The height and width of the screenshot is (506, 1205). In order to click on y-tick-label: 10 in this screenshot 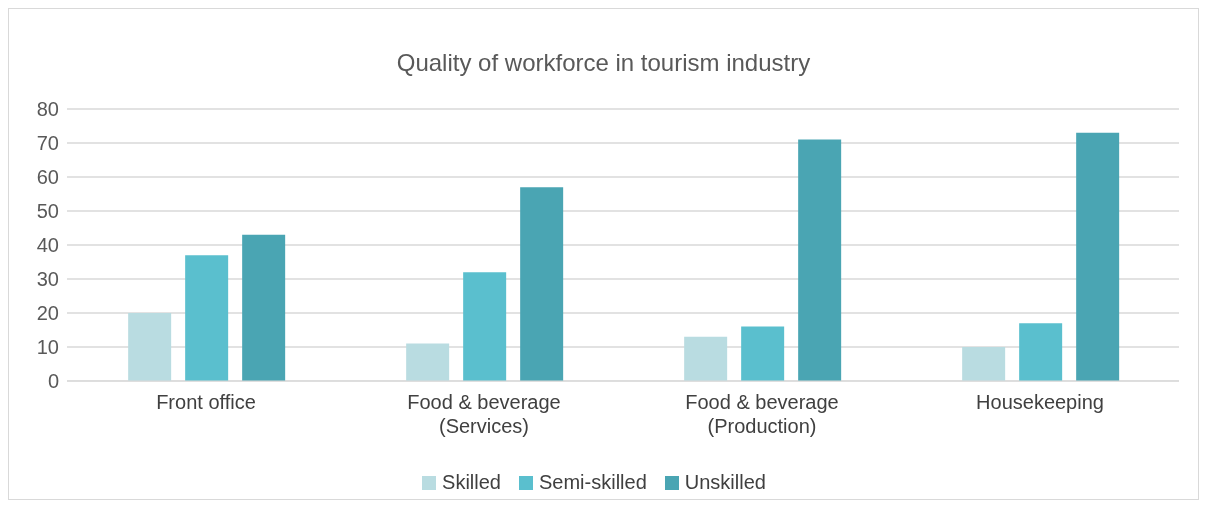, I will do `click(47, 347)`.